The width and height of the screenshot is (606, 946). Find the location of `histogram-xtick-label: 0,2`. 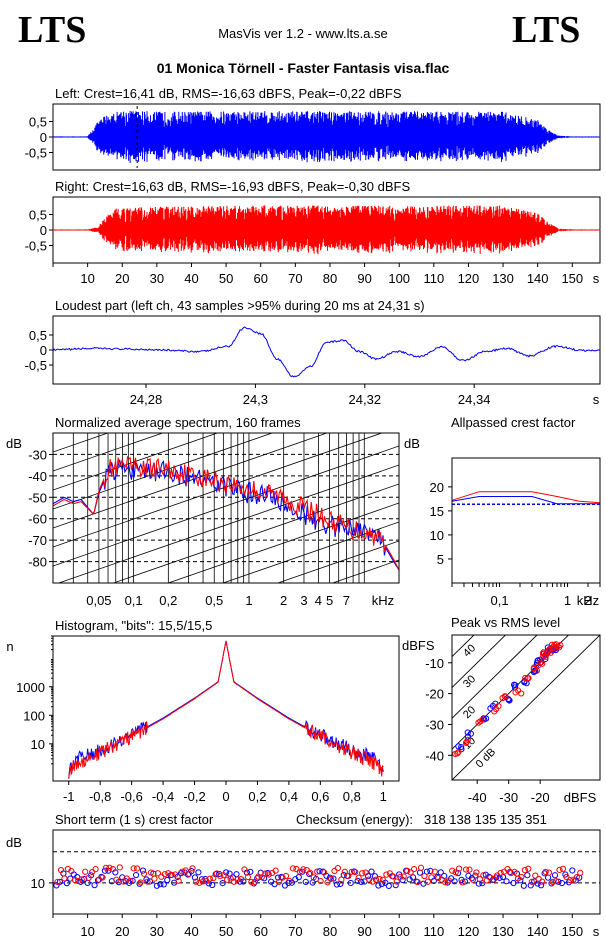

histogram-xtick-label: 0,2 is located at coordinates (257, 796).